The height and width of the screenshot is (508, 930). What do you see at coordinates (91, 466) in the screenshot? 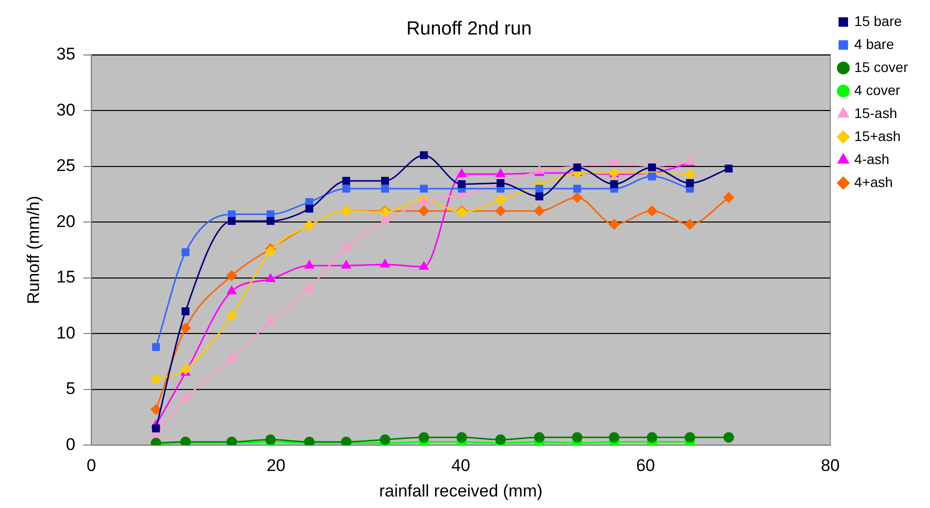
I see `x-tick-label: 0` at bounding box center [91, 466].